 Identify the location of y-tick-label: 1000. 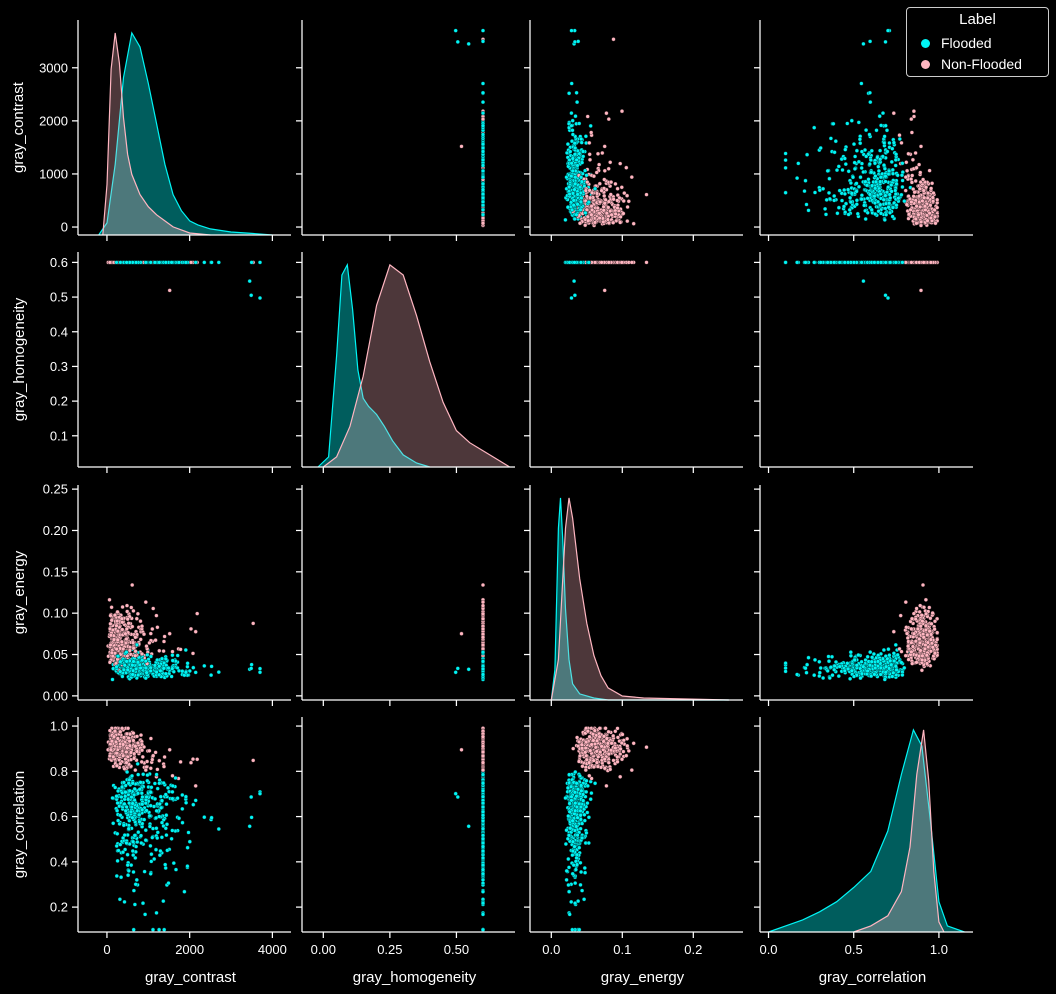
(53, 173).